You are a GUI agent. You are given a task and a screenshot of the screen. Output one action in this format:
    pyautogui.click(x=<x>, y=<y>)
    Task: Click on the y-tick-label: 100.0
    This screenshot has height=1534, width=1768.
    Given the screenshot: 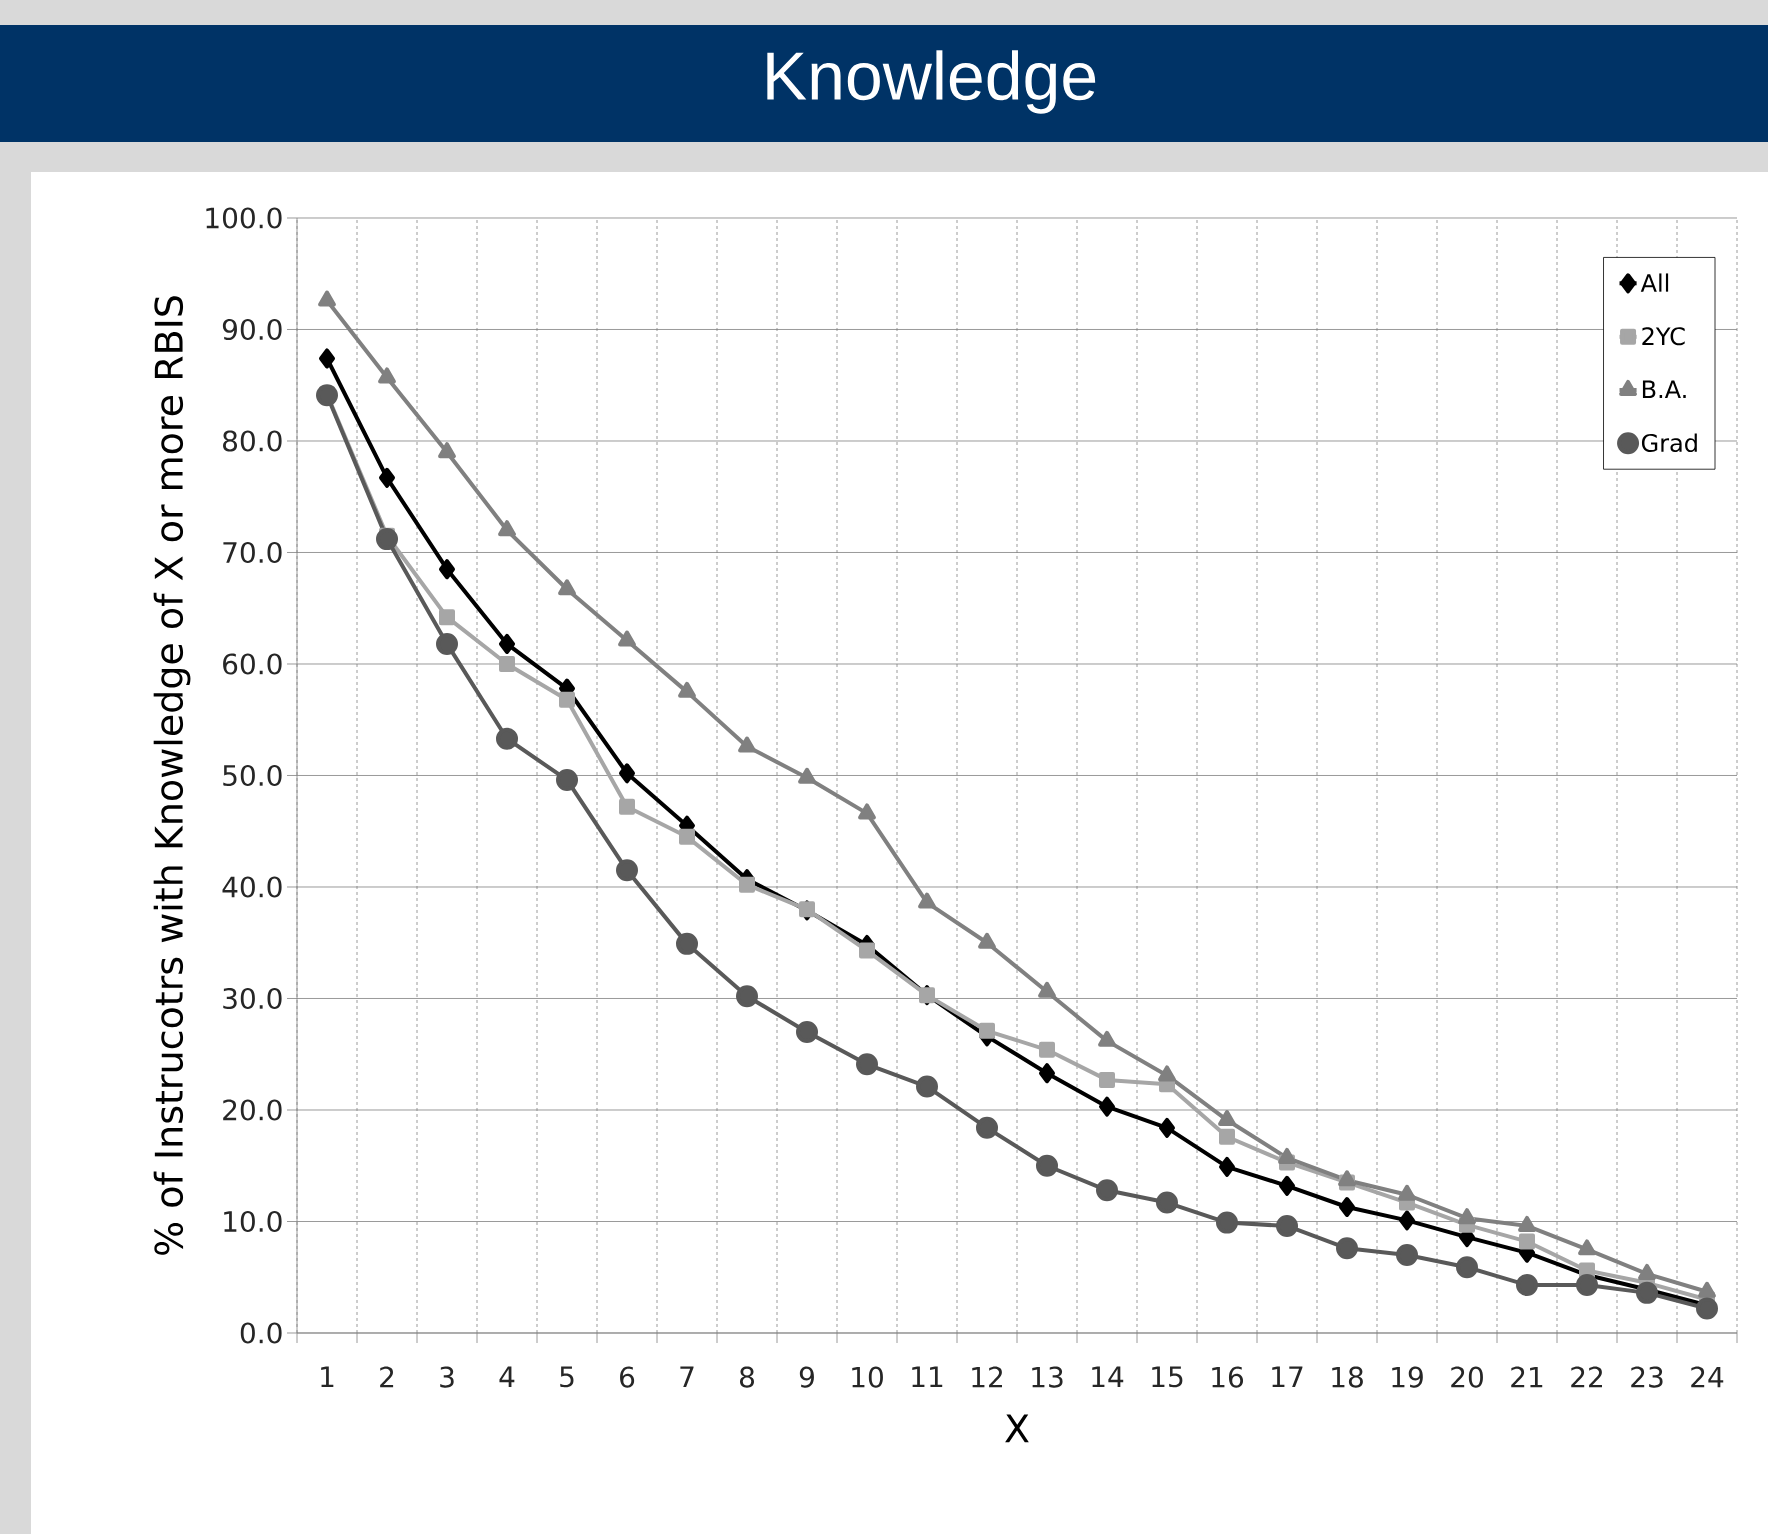 What is the action you would take?
    pyautogui.click(x=244, y=218)
    